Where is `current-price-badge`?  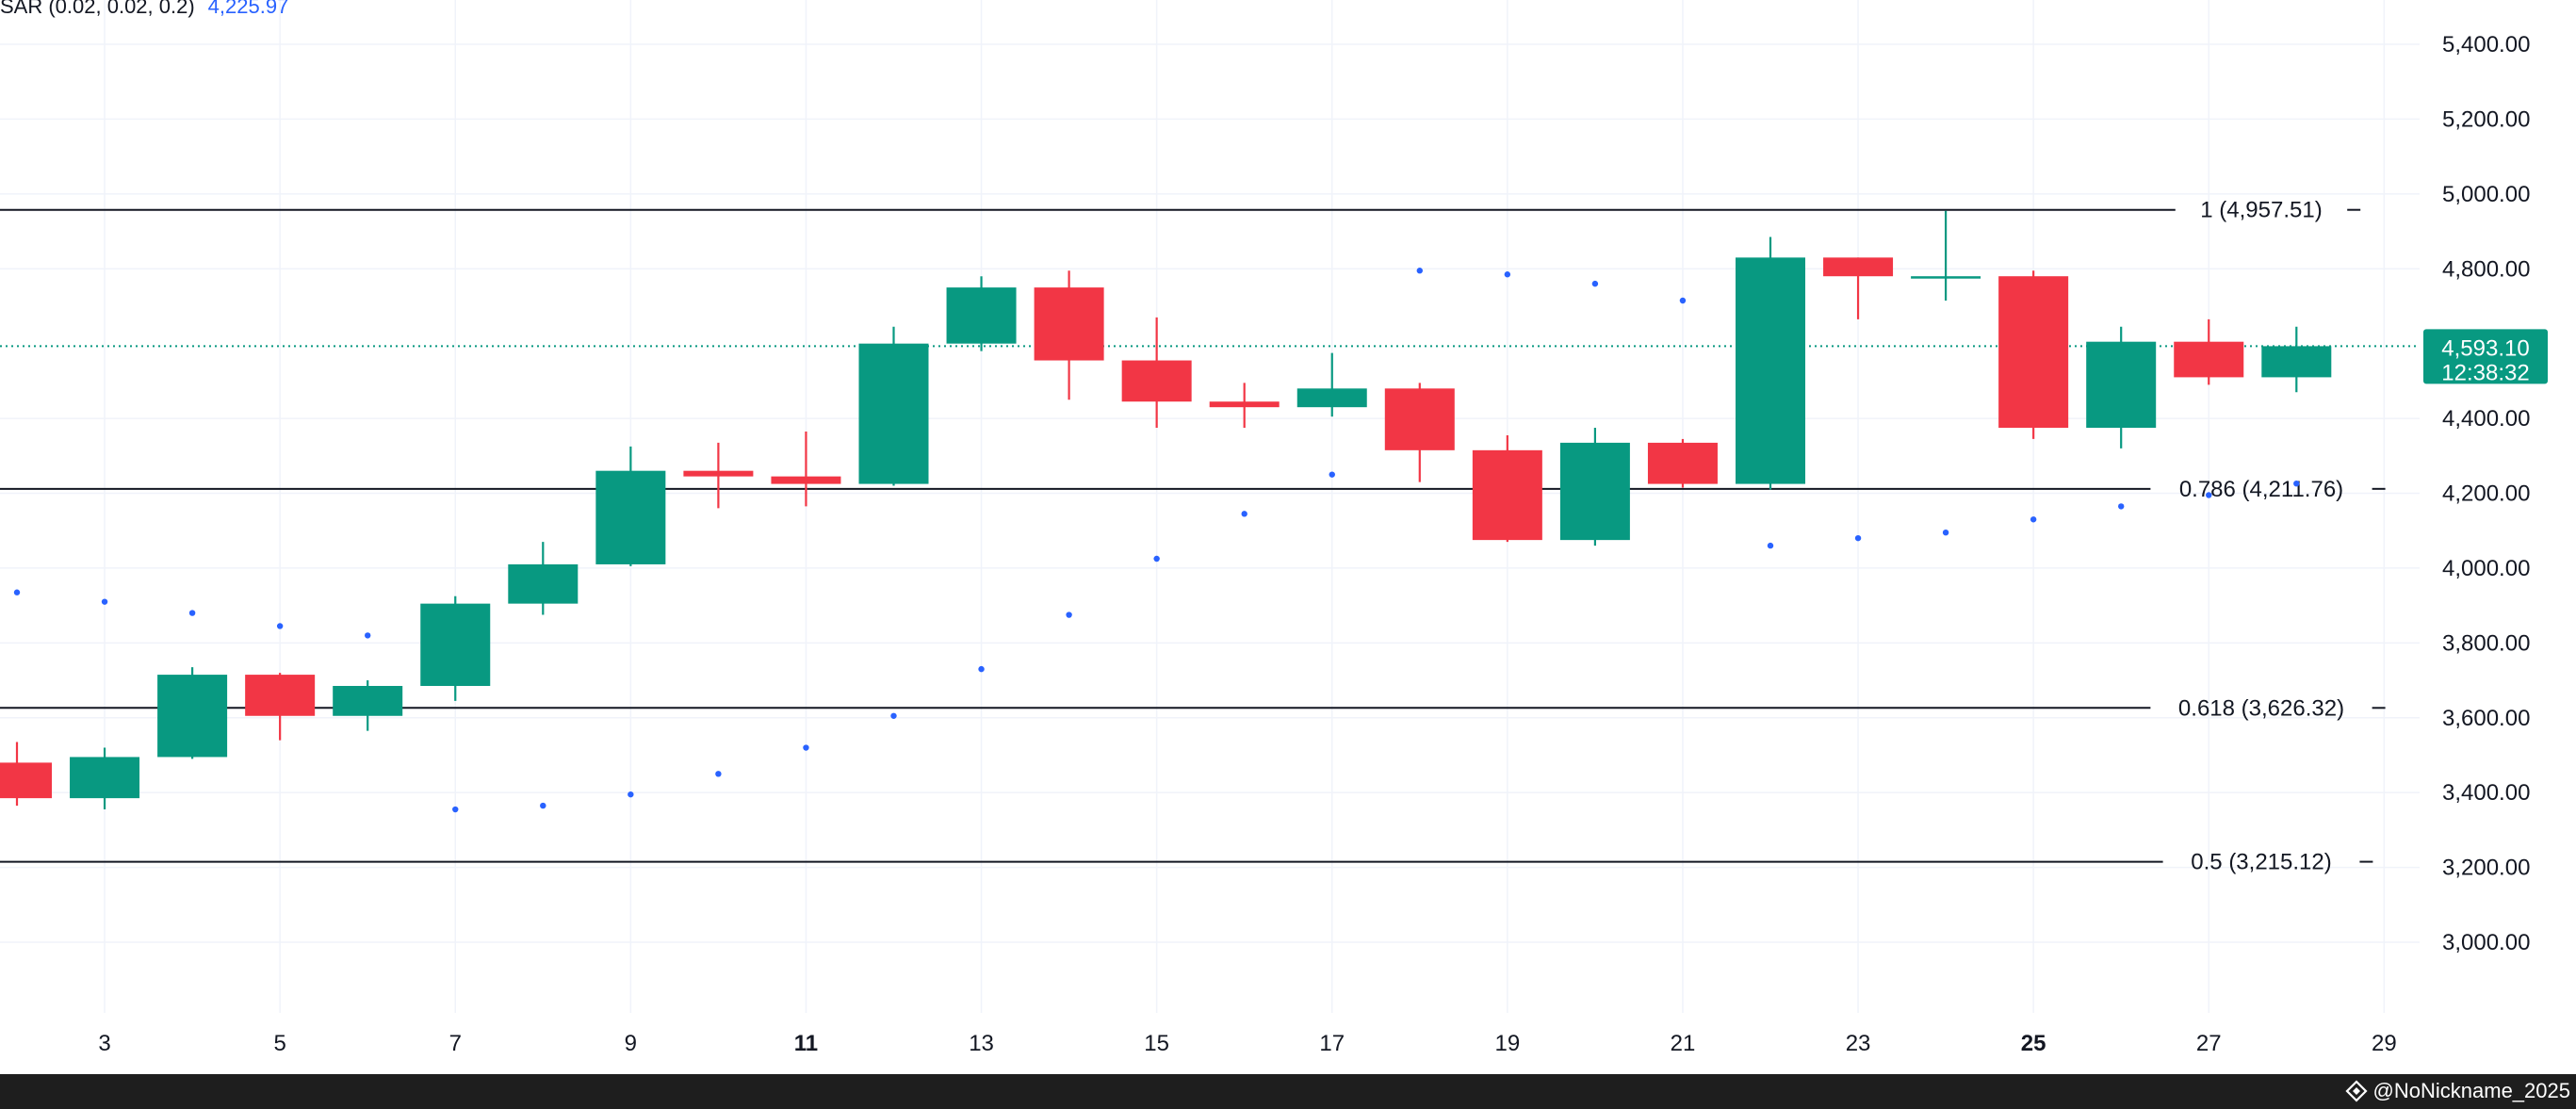
current-price-badge is located at coordinates (2485, 356).